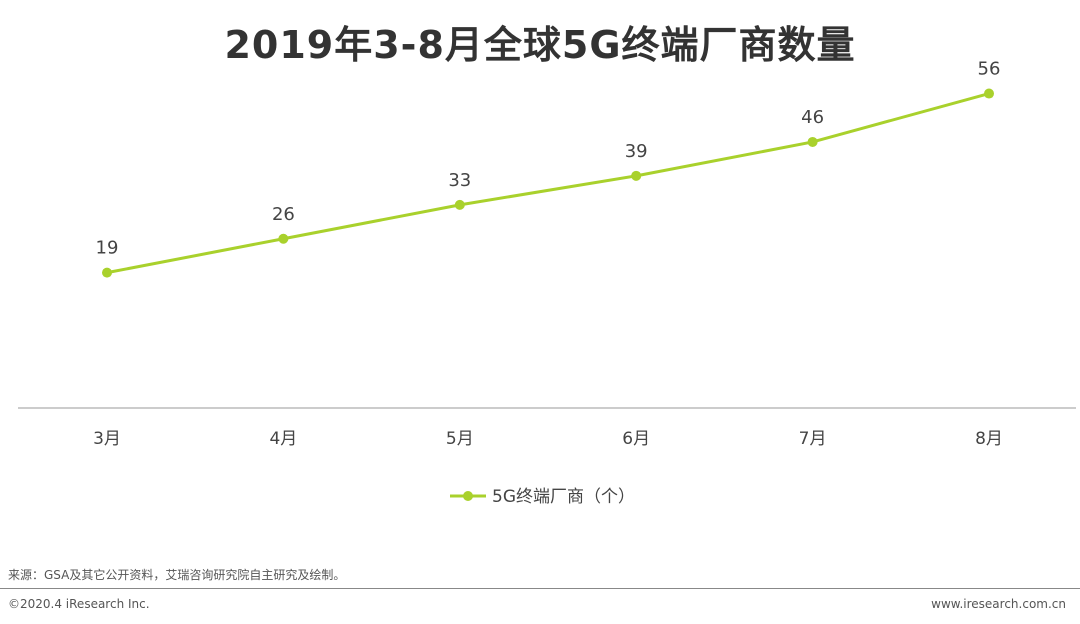  Describe the element at coordinates (79, 604) in the screenshot. I see `copyright-text: ©2020.4 iResearch Inc.` at that location.